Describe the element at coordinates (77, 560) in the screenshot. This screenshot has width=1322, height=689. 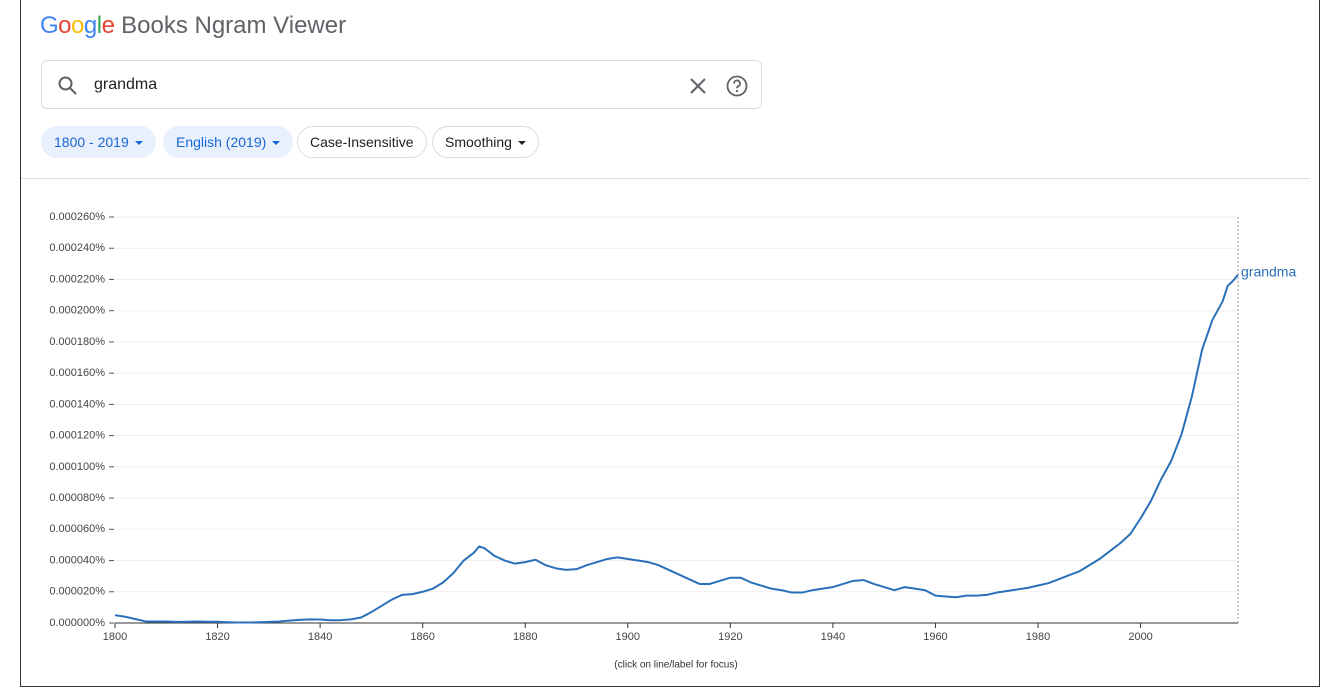
I see `y-tick-label: 0.000040%` at that location.